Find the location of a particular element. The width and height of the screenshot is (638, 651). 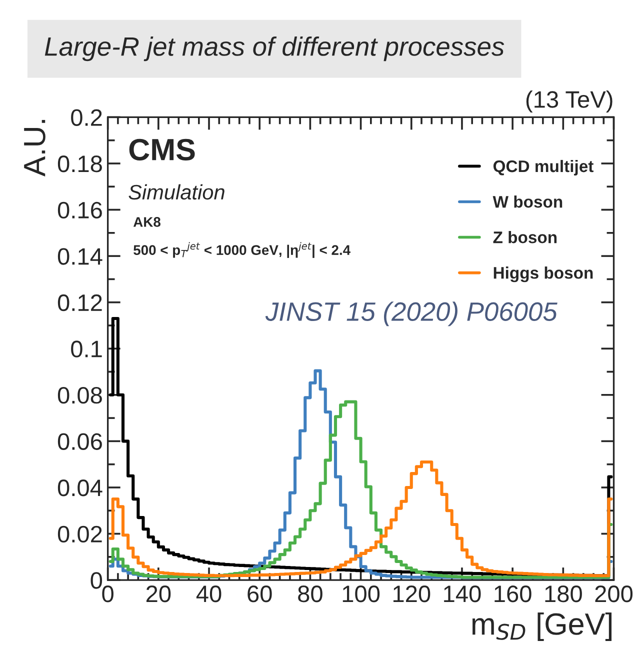

annotation: JINST 15 (2020) P06005 is located at coordinates (411, 314).